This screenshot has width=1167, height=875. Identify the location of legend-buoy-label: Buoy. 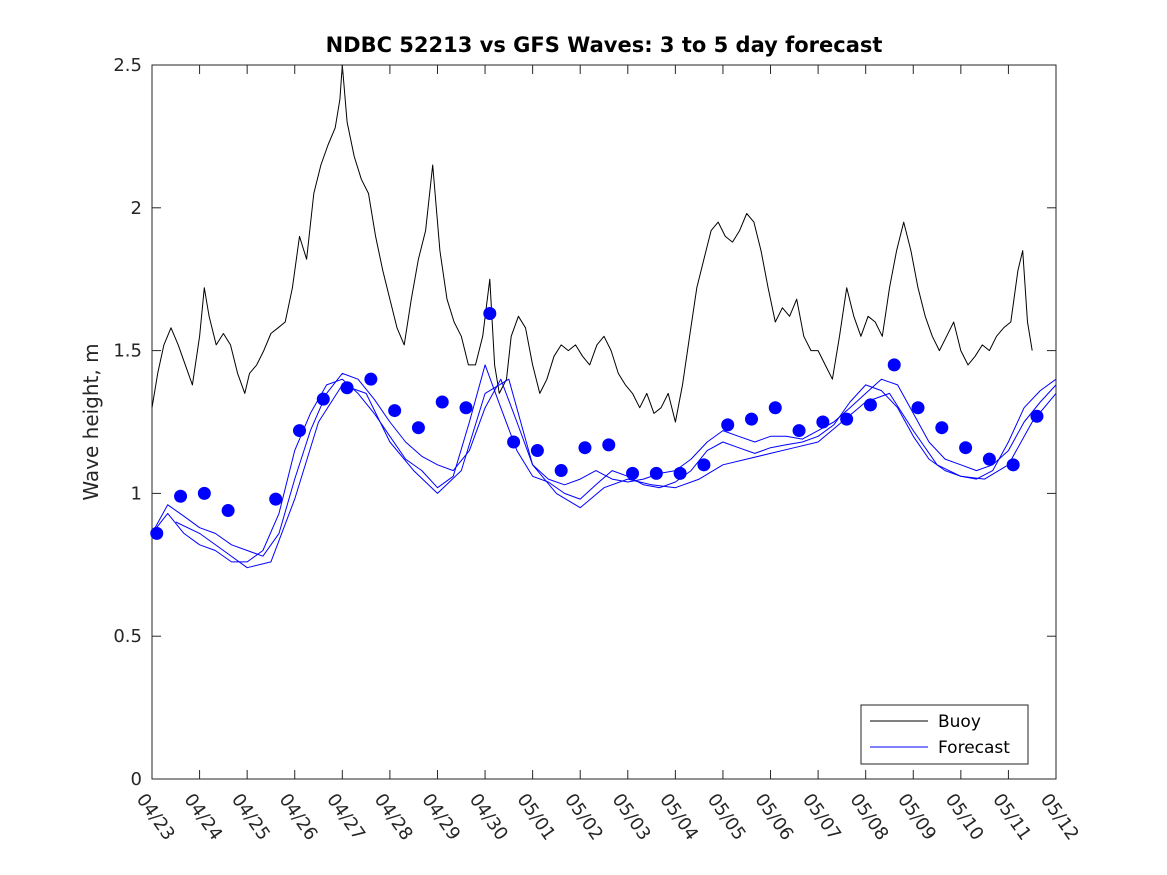
(959, 722).